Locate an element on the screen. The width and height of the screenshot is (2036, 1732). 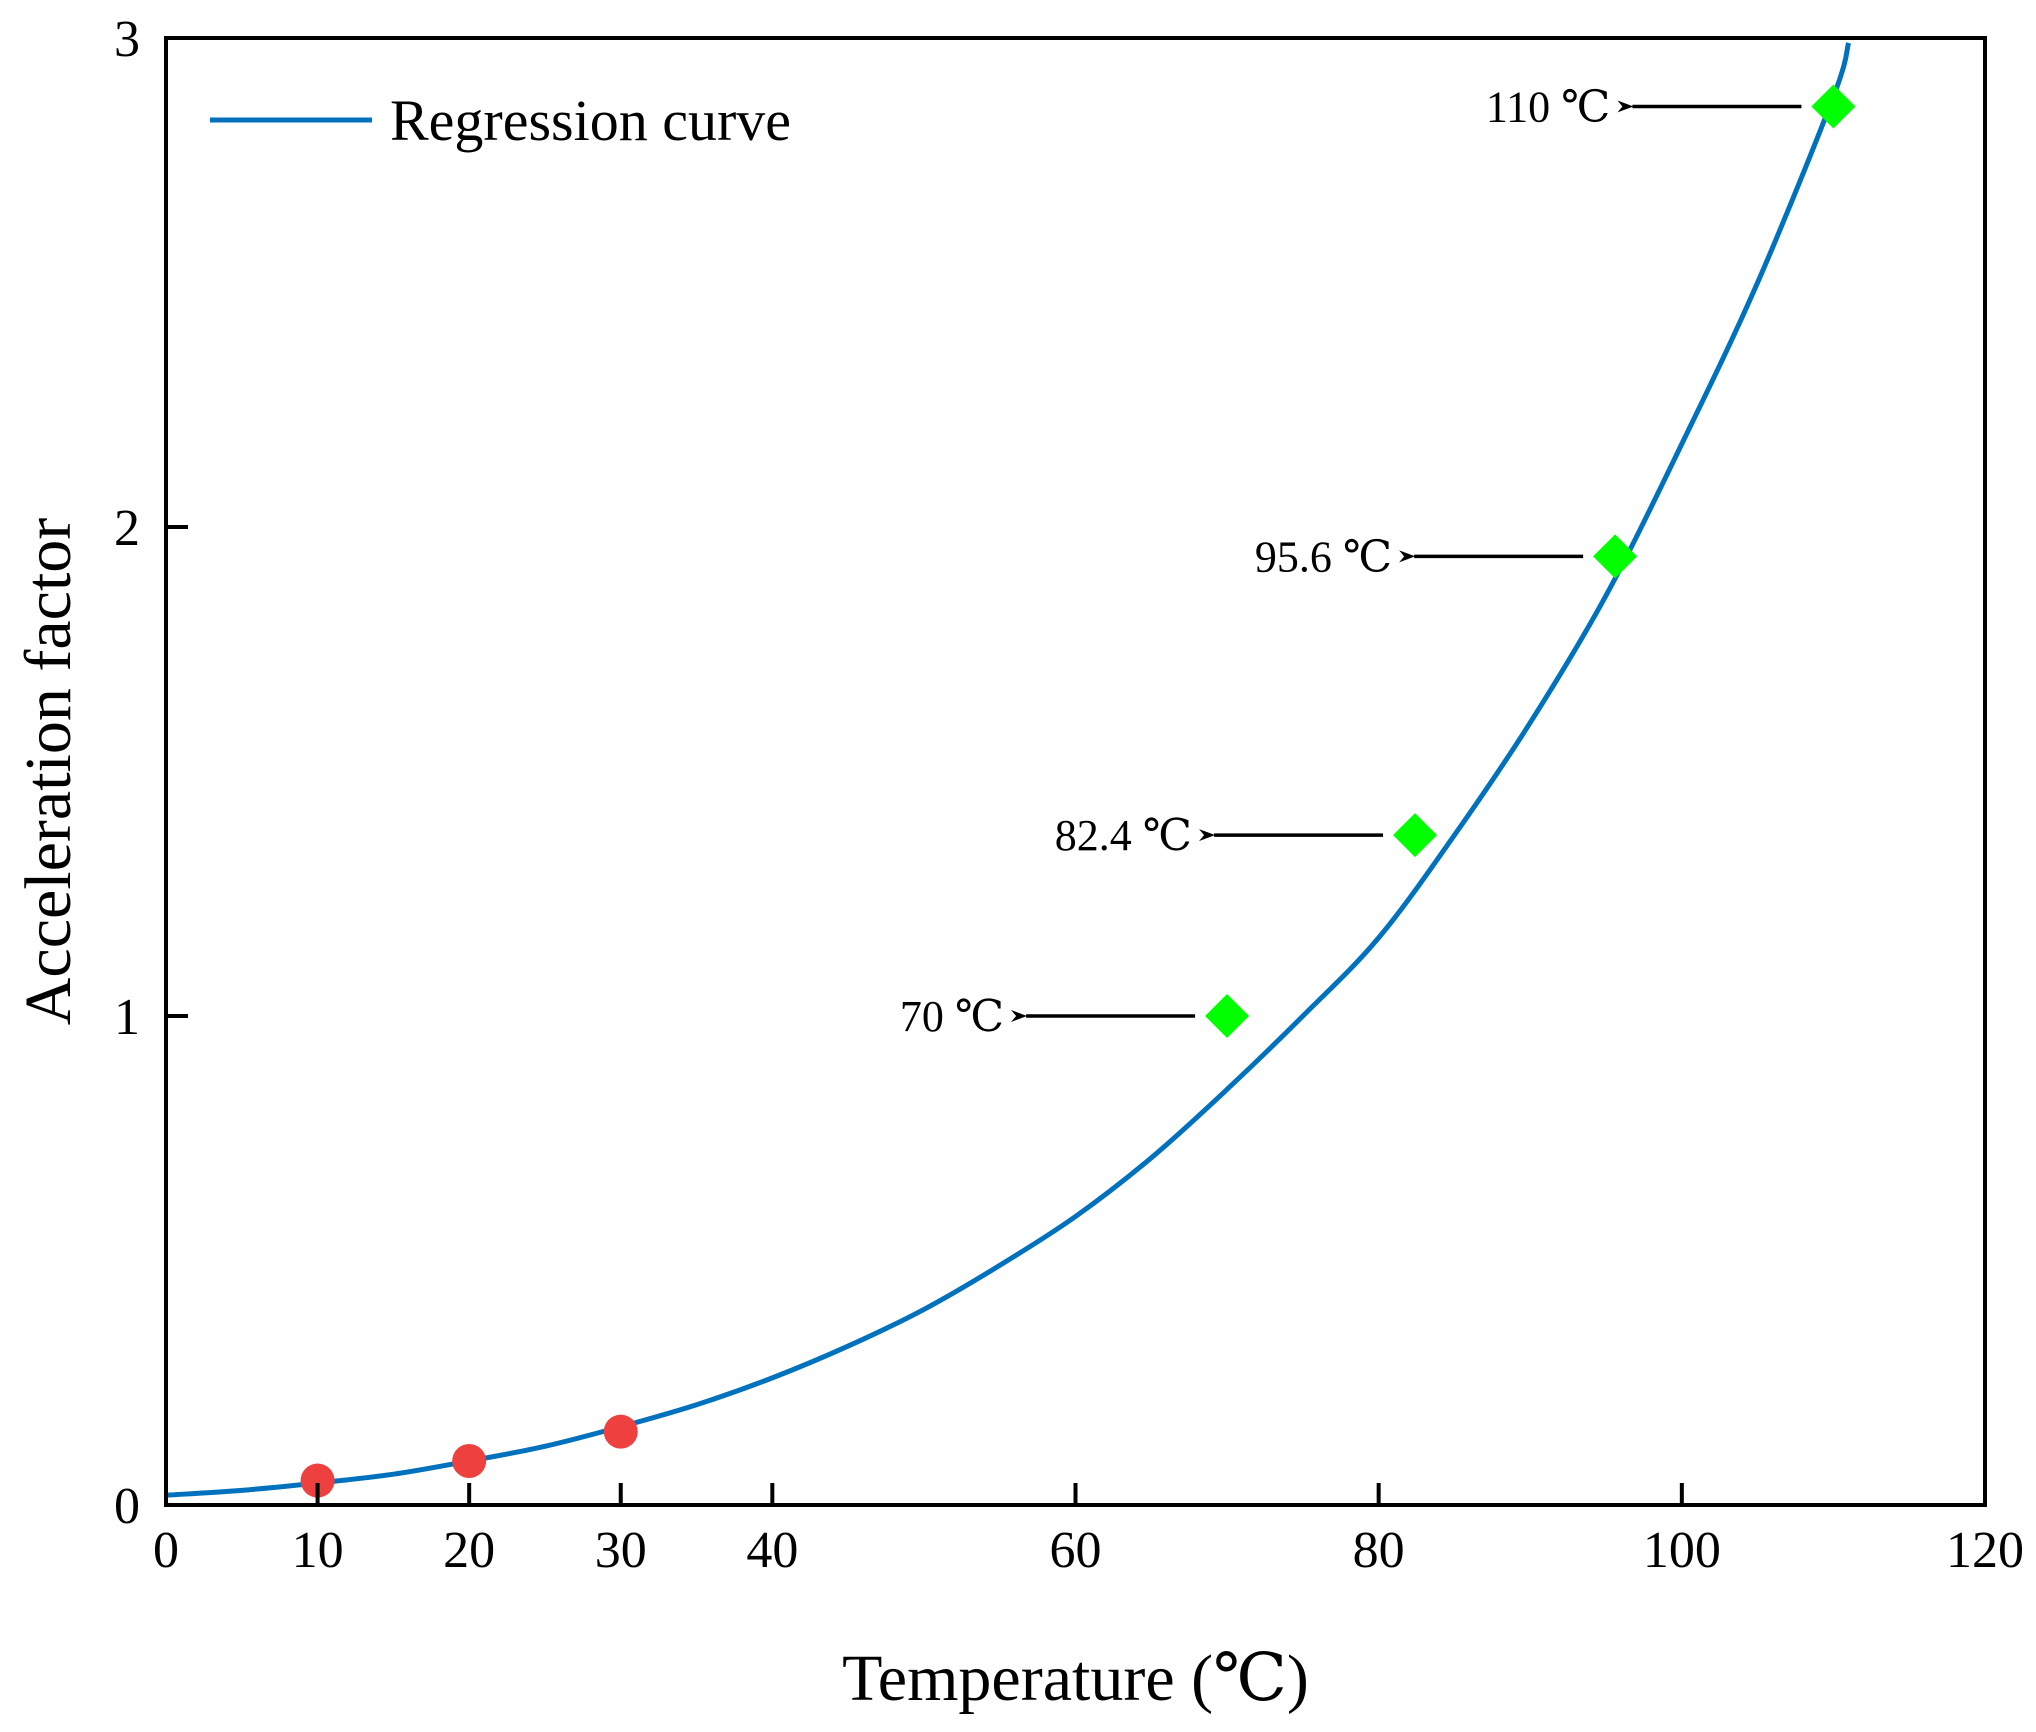
annotation-label: 95.6 ℃ is located at coordinates (1323, 556).